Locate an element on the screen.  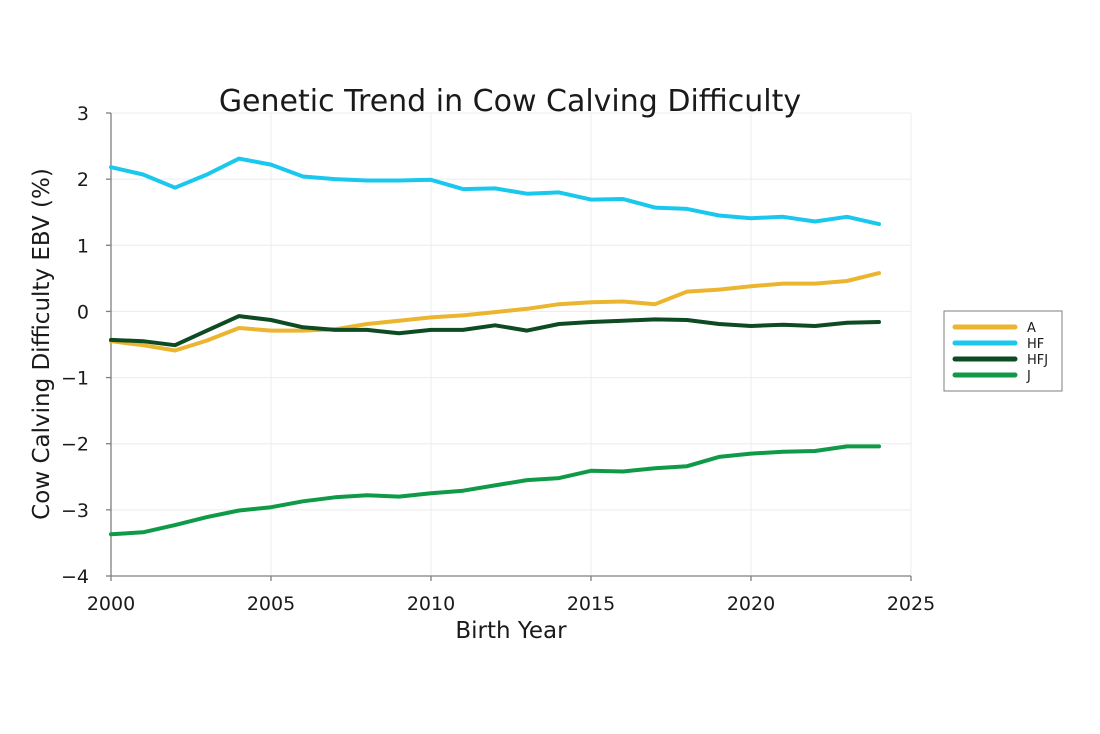
x-tick-label: 2010 is located at coordinates (431, 604).